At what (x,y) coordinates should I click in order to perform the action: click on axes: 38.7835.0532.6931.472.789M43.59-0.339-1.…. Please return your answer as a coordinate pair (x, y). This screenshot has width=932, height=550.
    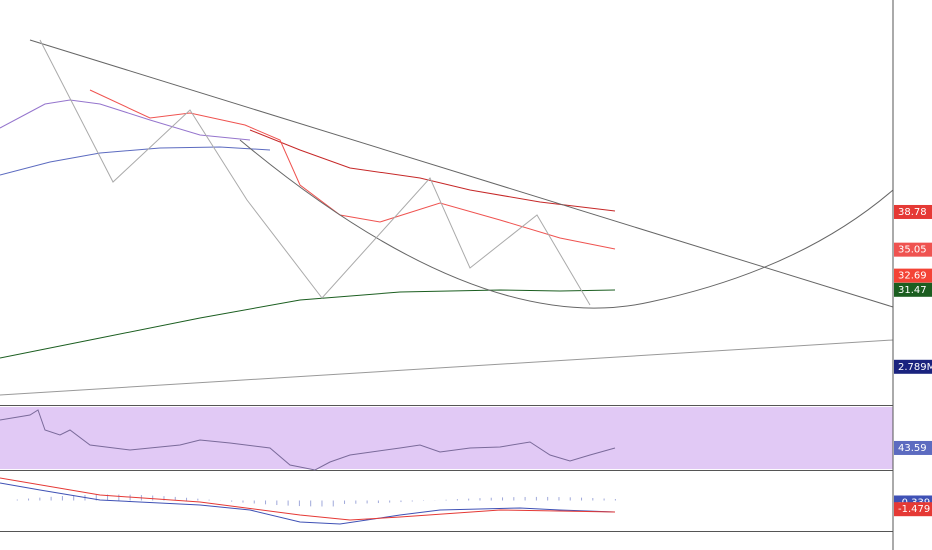
    Looking at the image, I should click on (913, 360).